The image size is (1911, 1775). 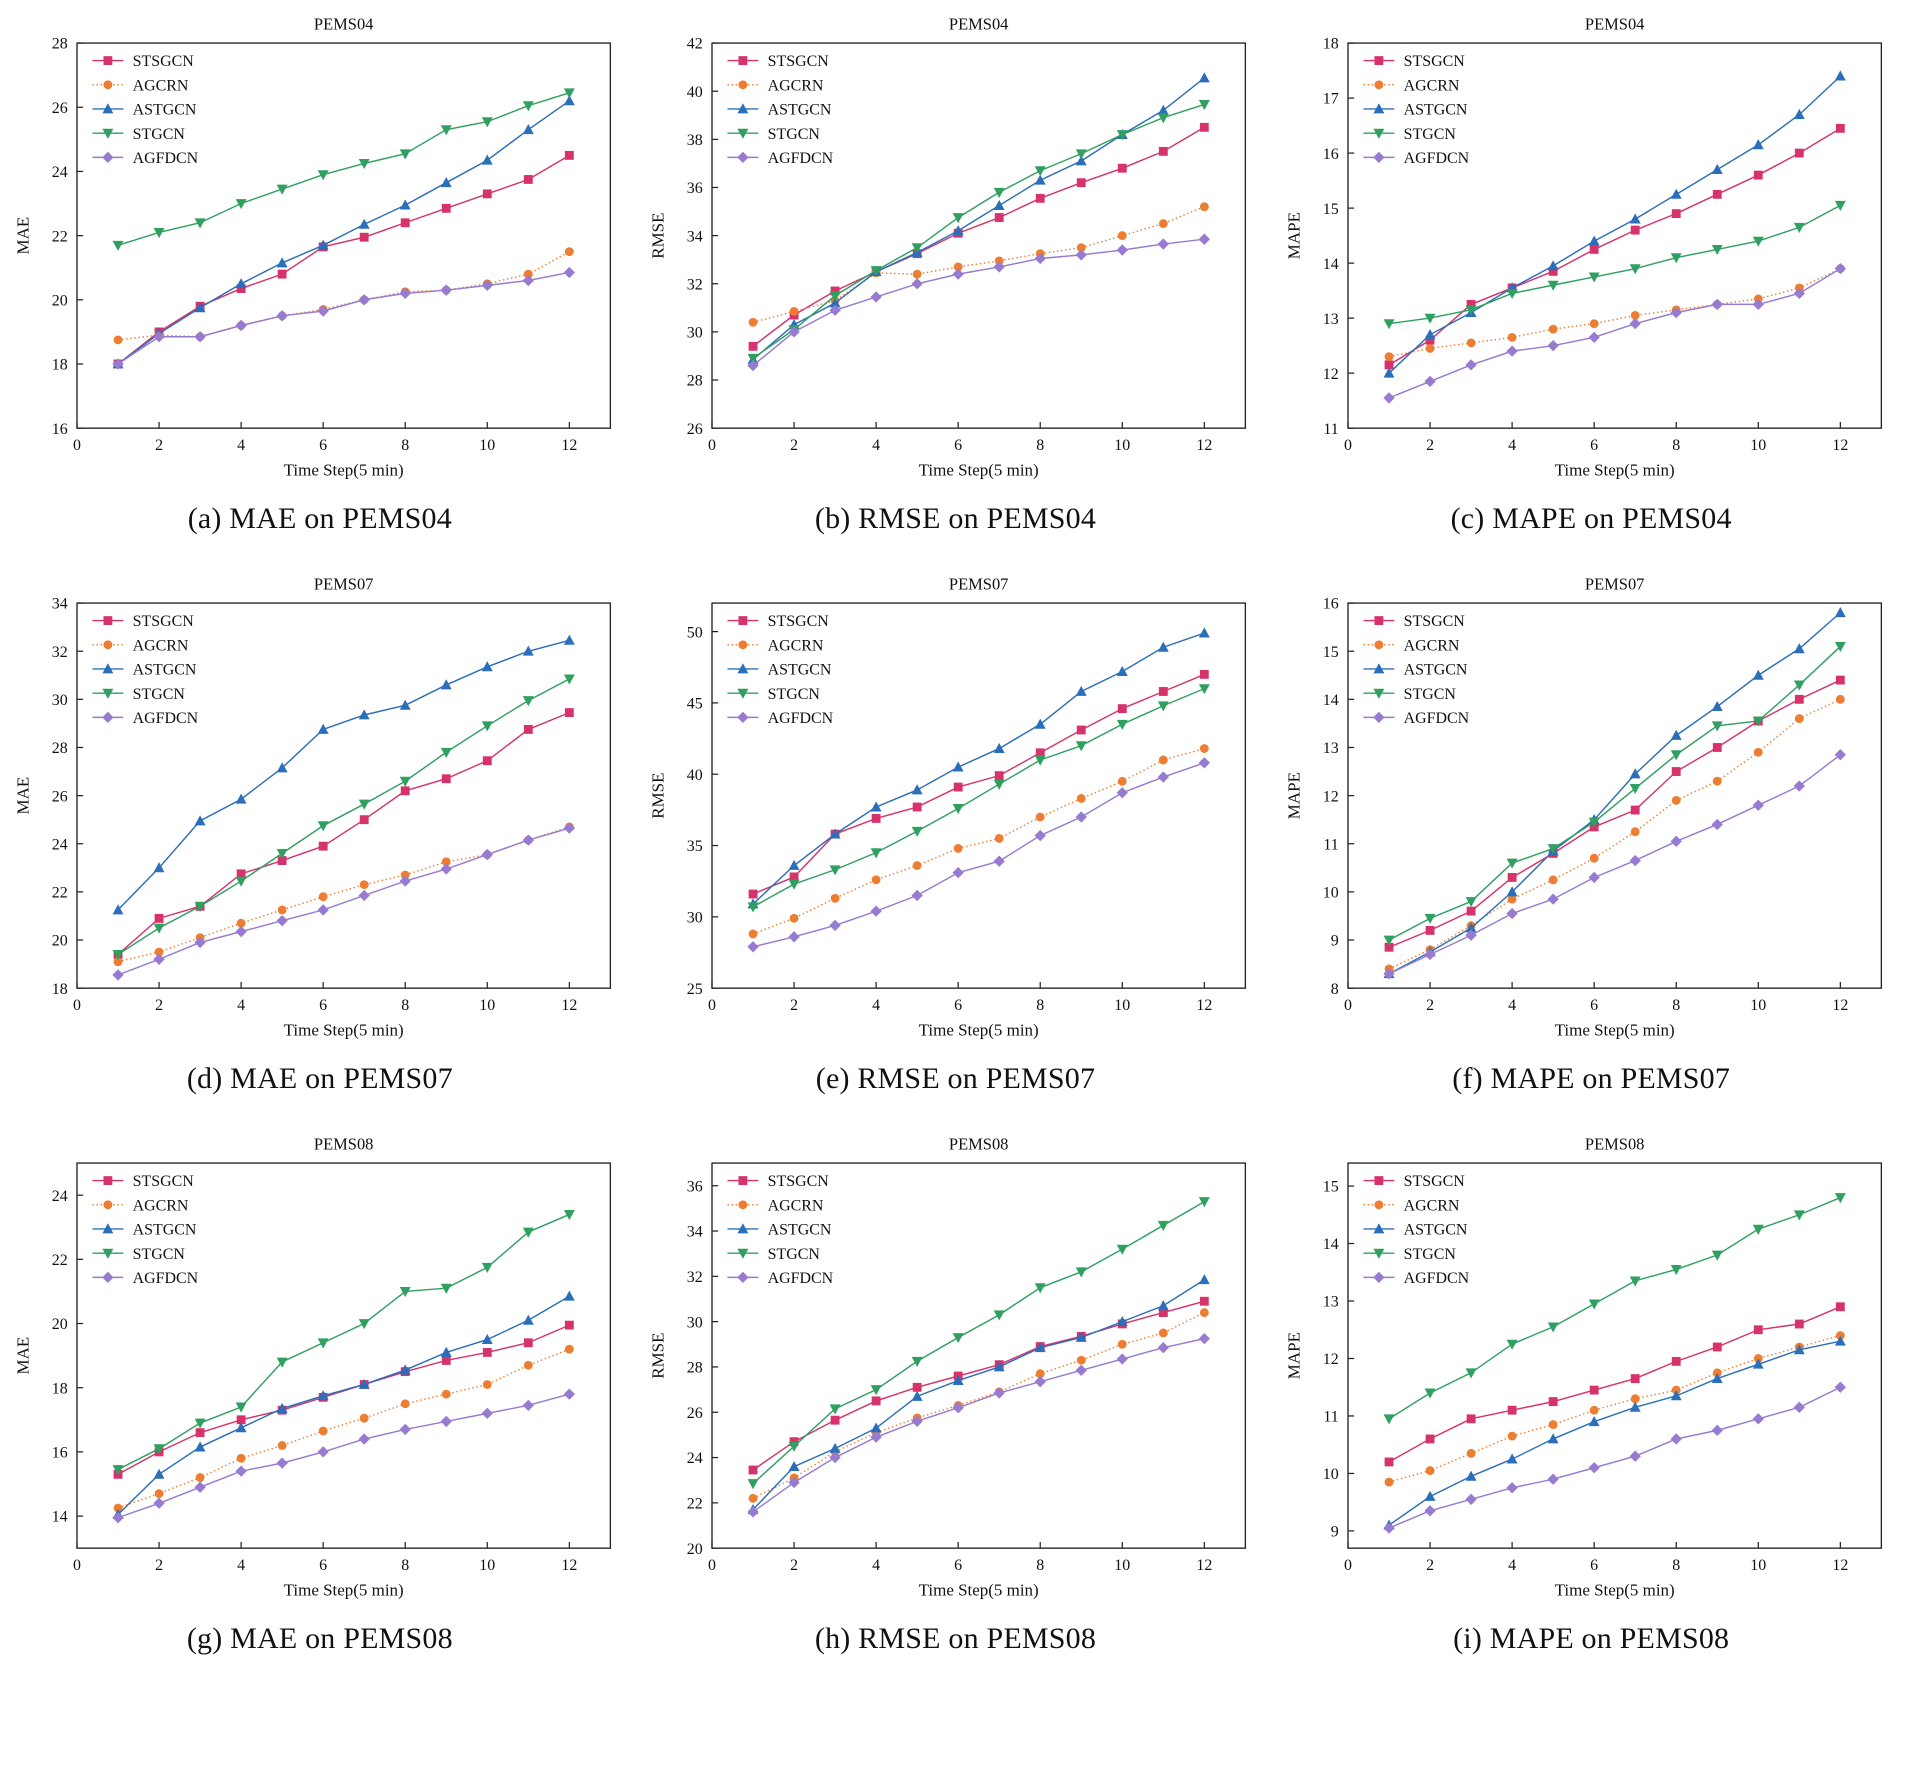 What do you see at coordinates (158, 1254) in the screenshot?
I see `legend-label: STGCN` at bounding box center [158, 1254].